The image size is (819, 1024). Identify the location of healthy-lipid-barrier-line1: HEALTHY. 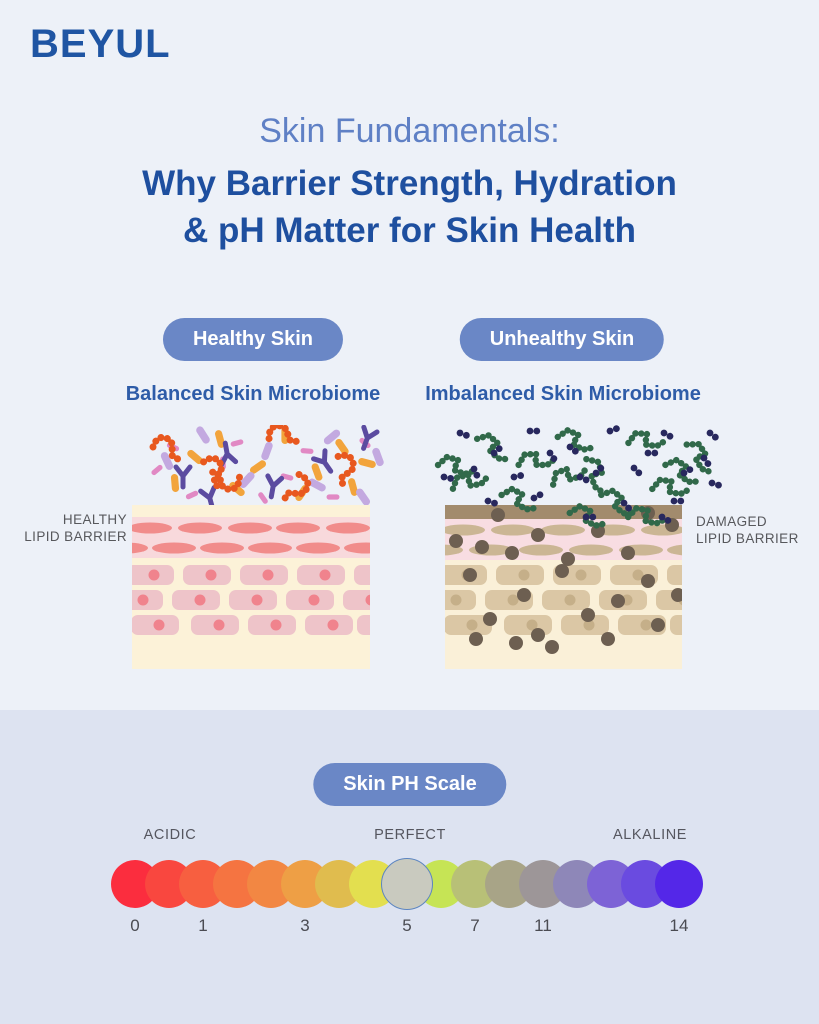
(94, 519).